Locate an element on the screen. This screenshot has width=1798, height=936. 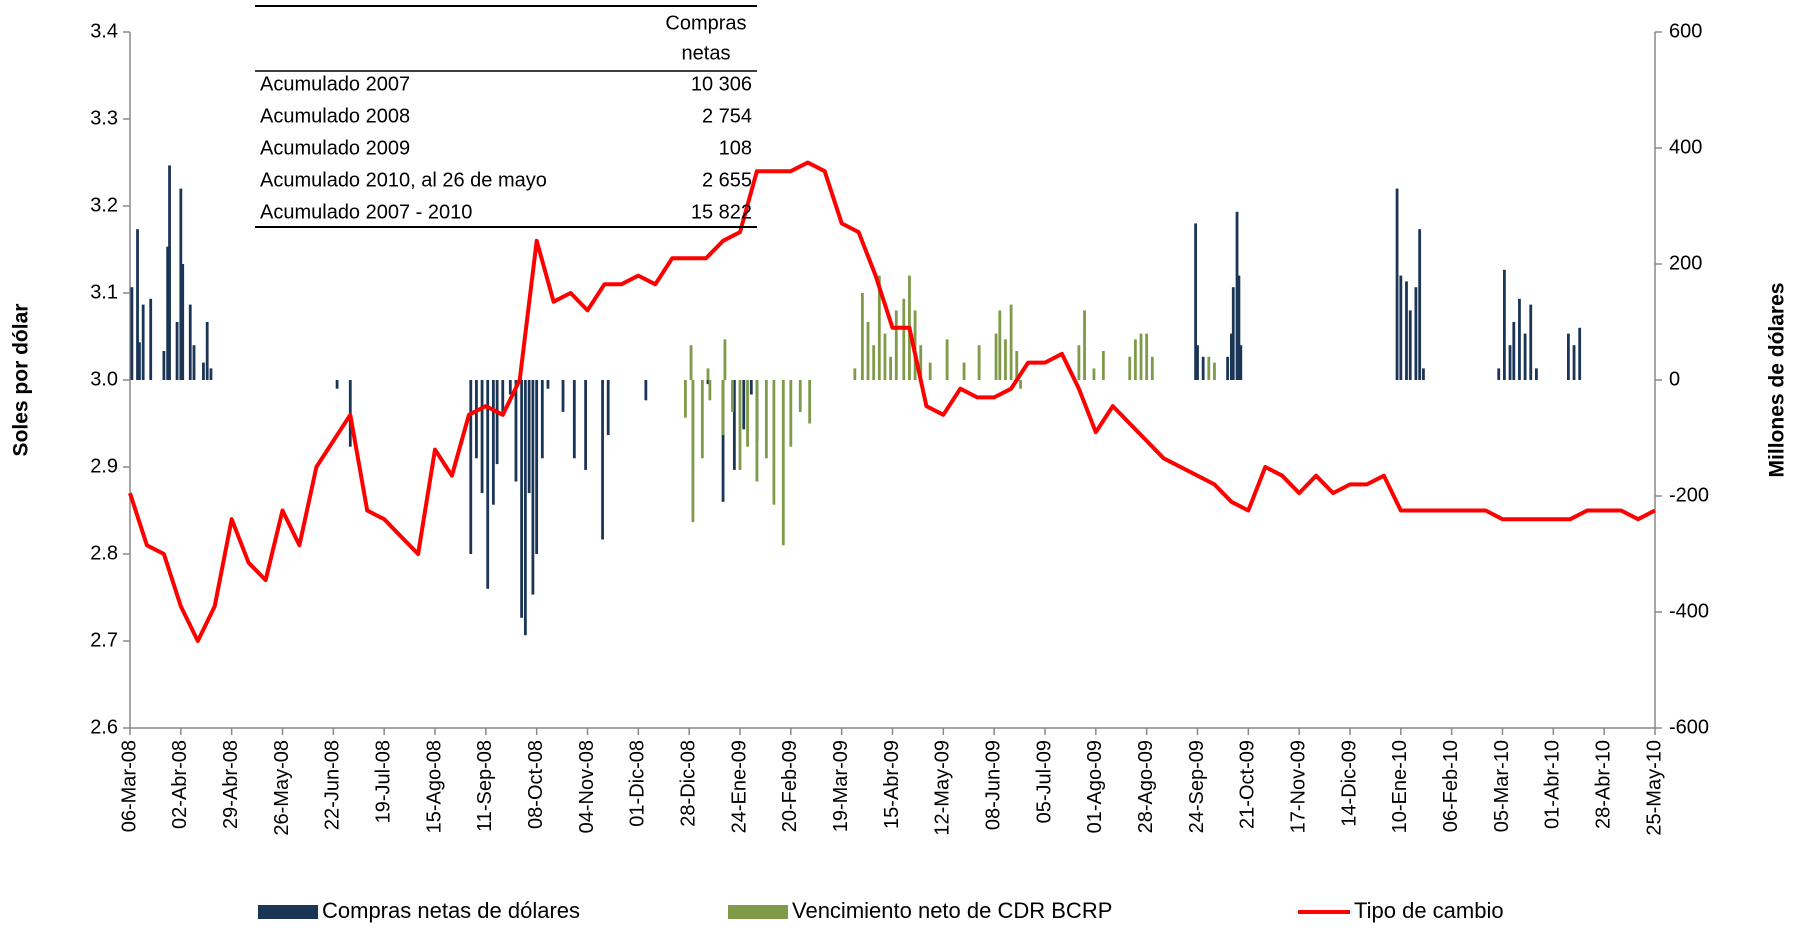
legend-label: Vencimiento neto de CDR BCRP is located at coordinates (952, 910).